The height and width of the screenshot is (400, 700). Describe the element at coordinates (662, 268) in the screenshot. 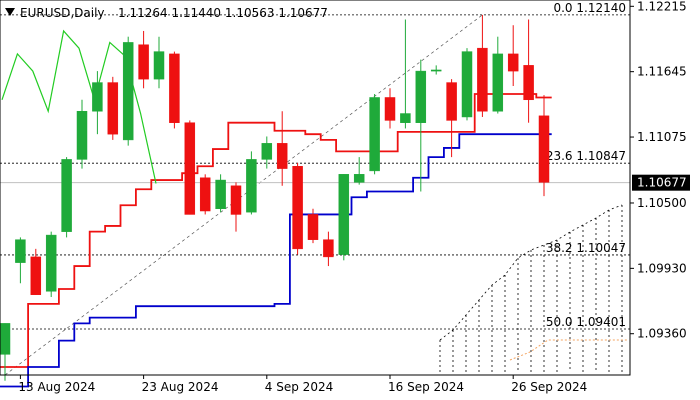

I see `y-tick-label: 1.09930` at that location.